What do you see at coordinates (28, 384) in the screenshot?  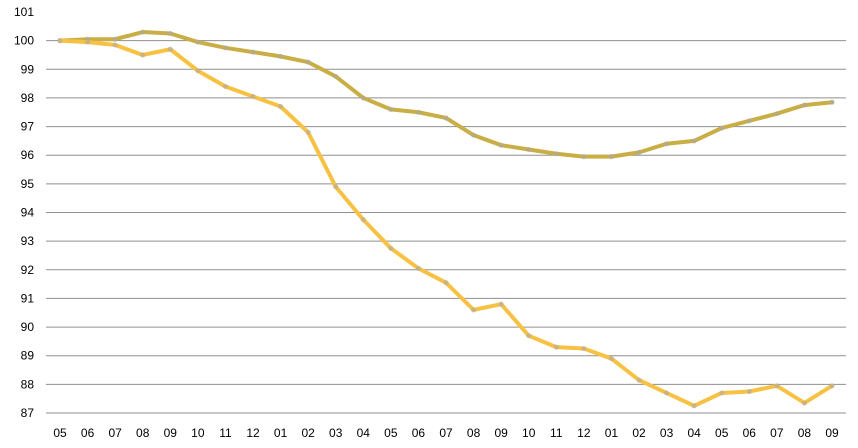 I see `y-tick-label: 88` at bounding box center [28, 384].